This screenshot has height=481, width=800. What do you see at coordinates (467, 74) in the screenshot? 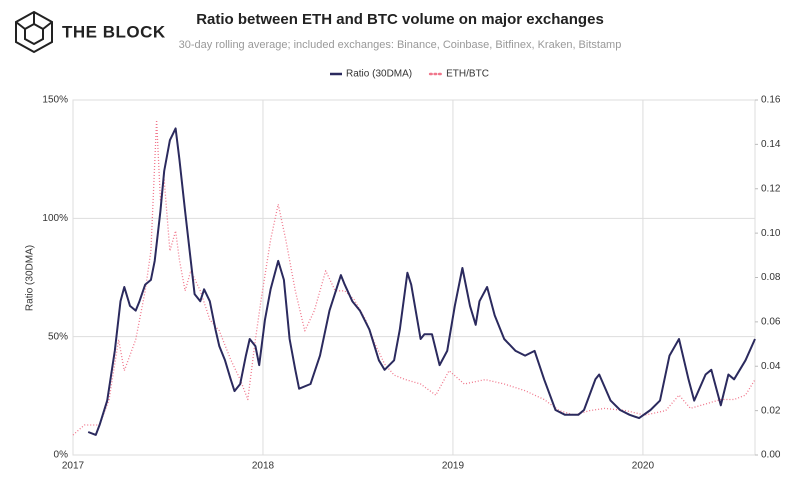
I see `legend-label: ETH/BTC` at bounding box center [467, 74].